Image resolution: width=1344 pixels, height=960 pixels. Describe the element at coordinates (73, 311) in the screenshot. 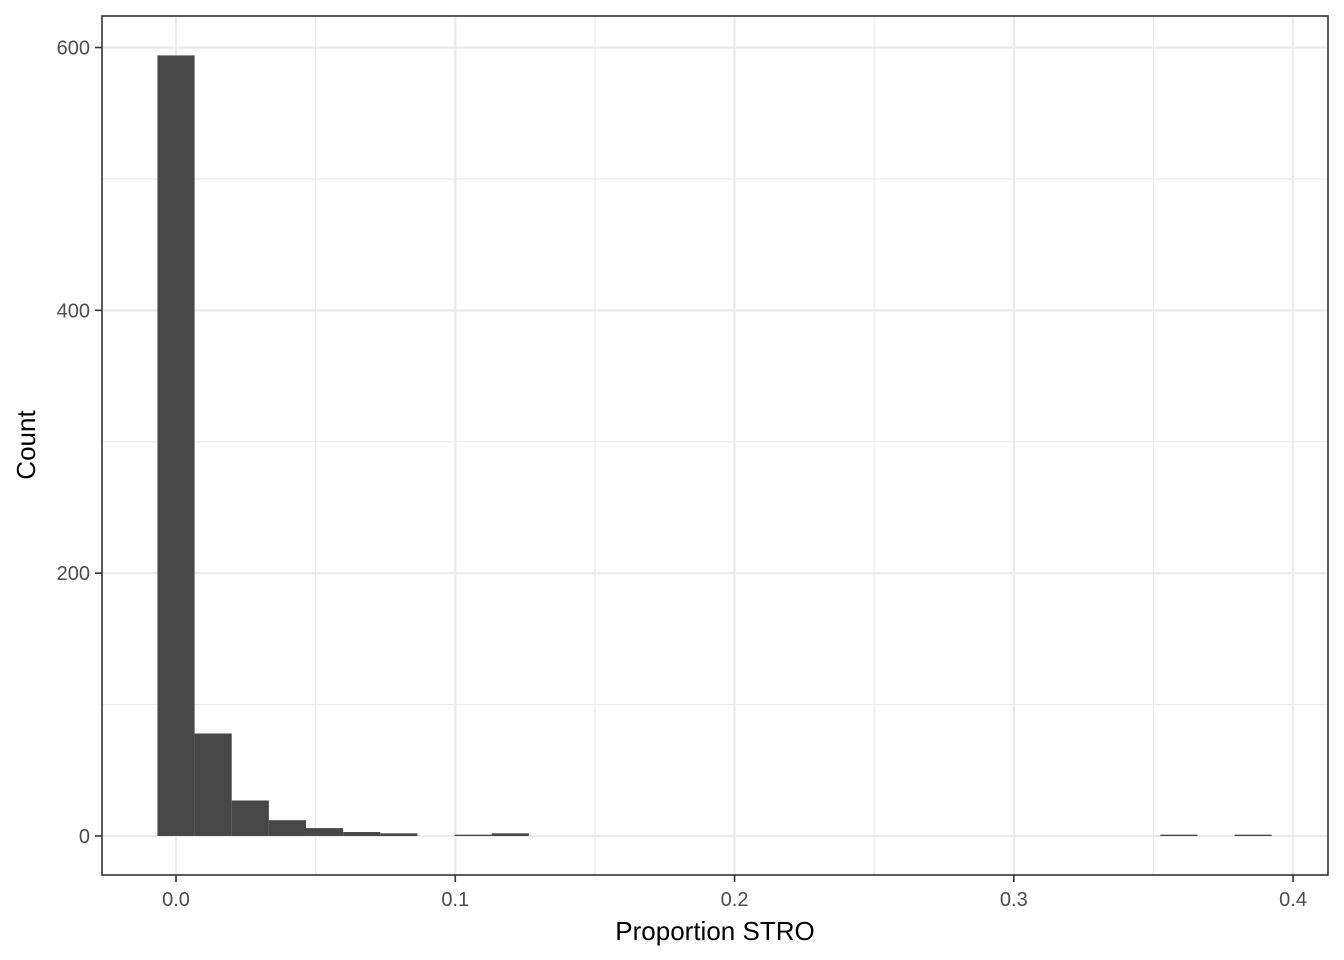

I see `y-tick-label: 400` at that location.